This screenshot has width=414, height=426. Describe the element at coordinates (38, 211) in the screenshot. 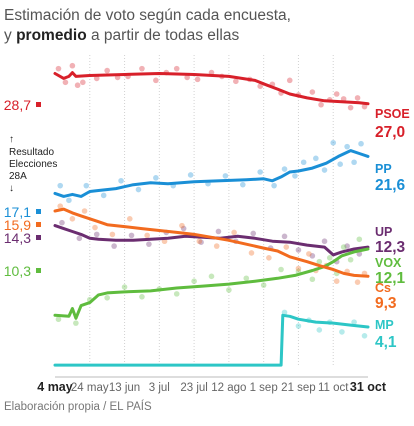

I see `result-marker-pp` at that location.